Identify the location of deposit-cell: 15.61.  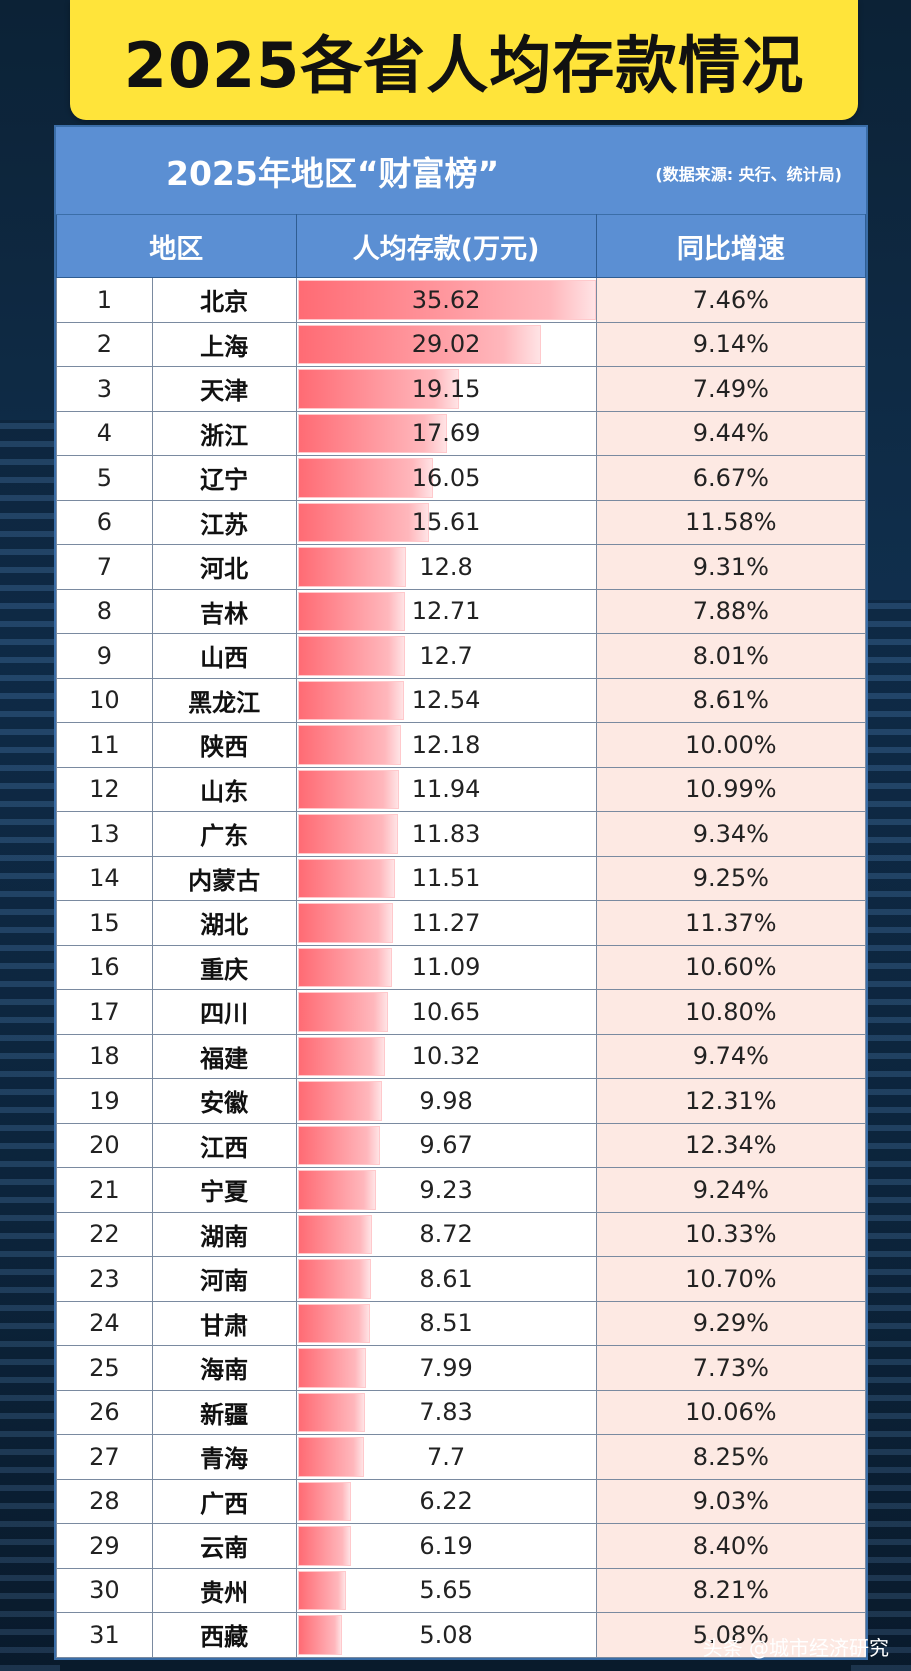
(446, 522).